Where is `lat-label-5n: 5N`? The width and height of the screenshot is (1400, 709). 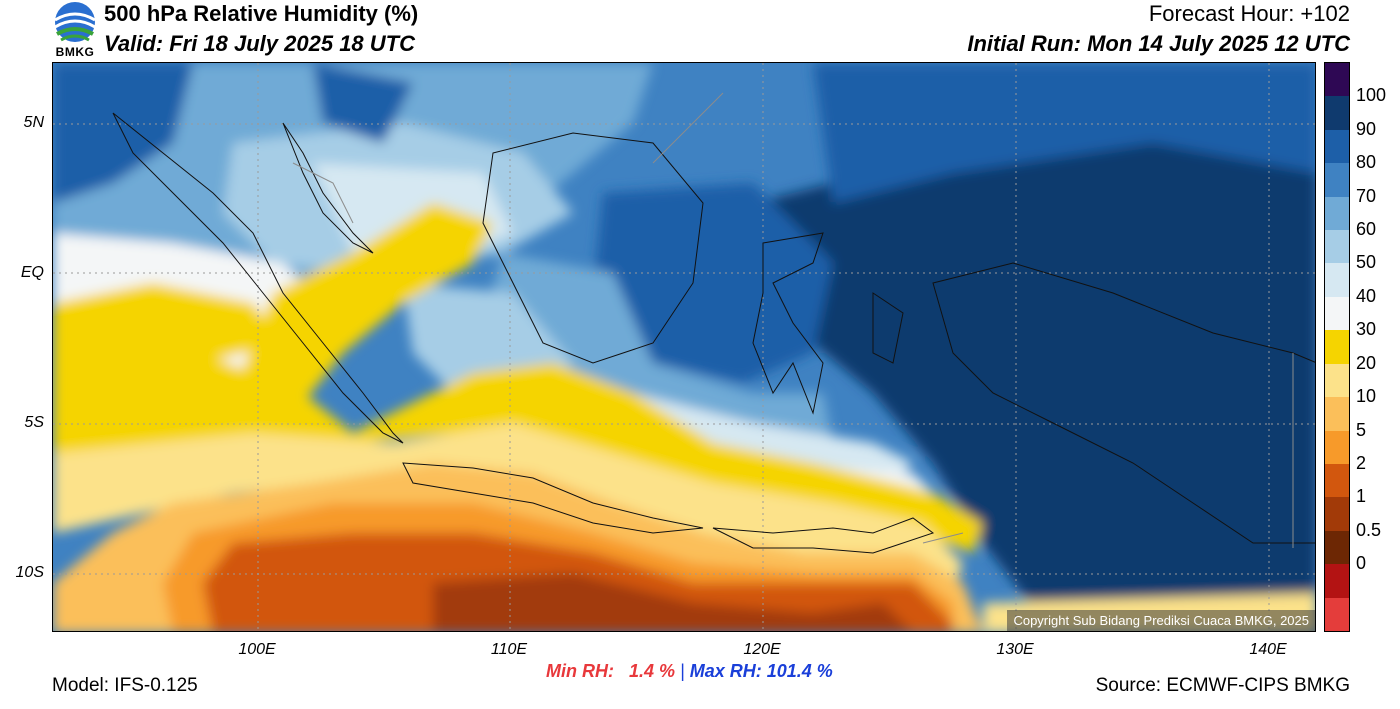 lat-label-5n: 5N is located at coordinates (33, 122).